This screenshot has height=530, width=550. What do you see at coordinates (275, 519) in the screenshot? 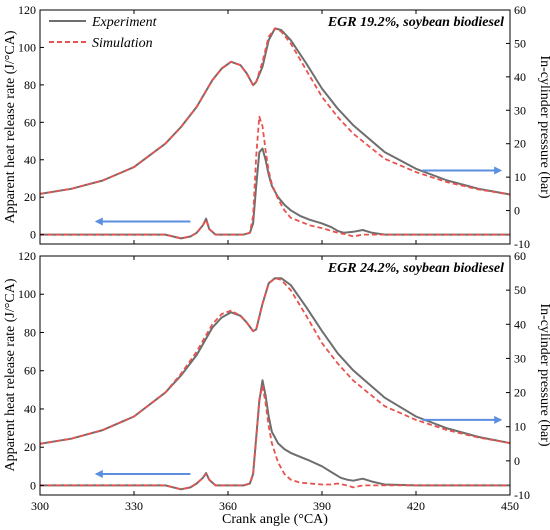
I see `x-axis-label: Crank angle (°CA)` at bounding box center [275, 519].